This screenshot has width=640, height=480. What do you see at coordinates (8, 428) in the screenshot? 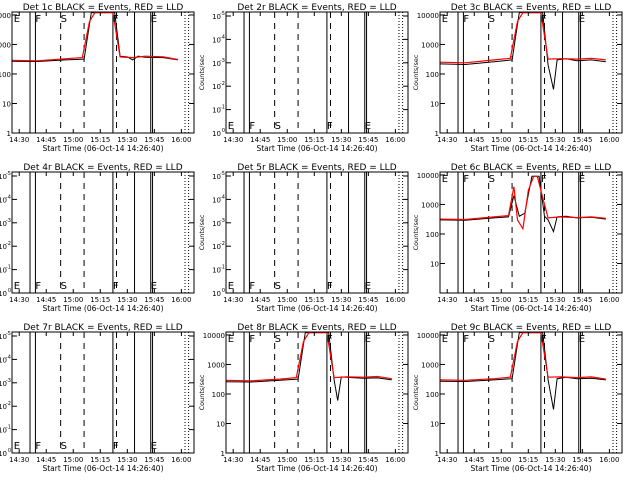
I see `y-tick-exponent: -1` at bounding box center [8, 428].